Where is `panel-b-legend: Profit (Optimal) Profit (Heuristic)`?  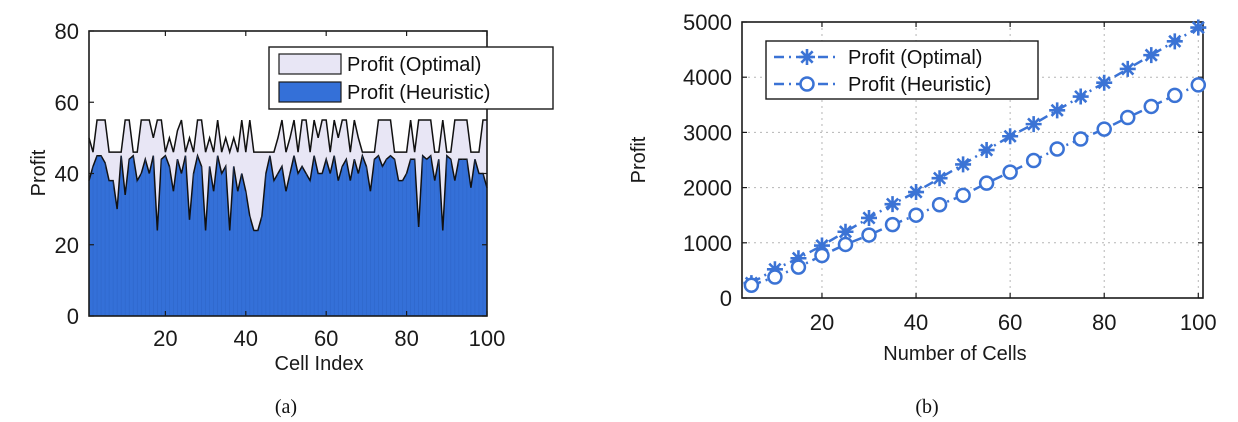
panel-b-legend: Profit (Optimal) Profit (Heuristic) is located at coordinates (902, 70).